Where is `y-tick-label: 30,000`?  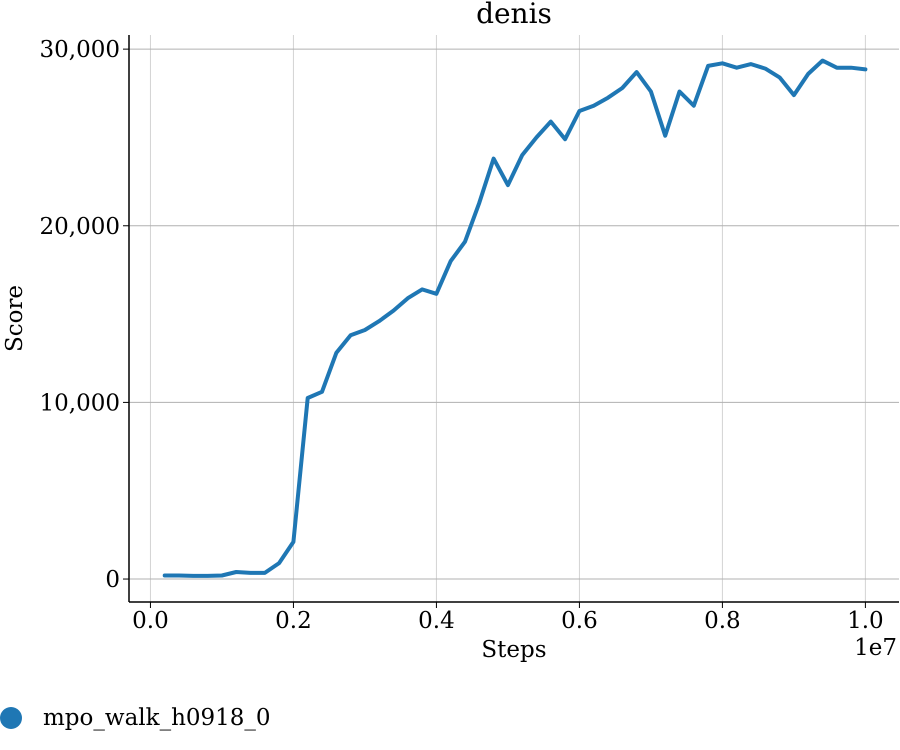
y-tick-label: 30,000 is located at coordinates (80, 50).